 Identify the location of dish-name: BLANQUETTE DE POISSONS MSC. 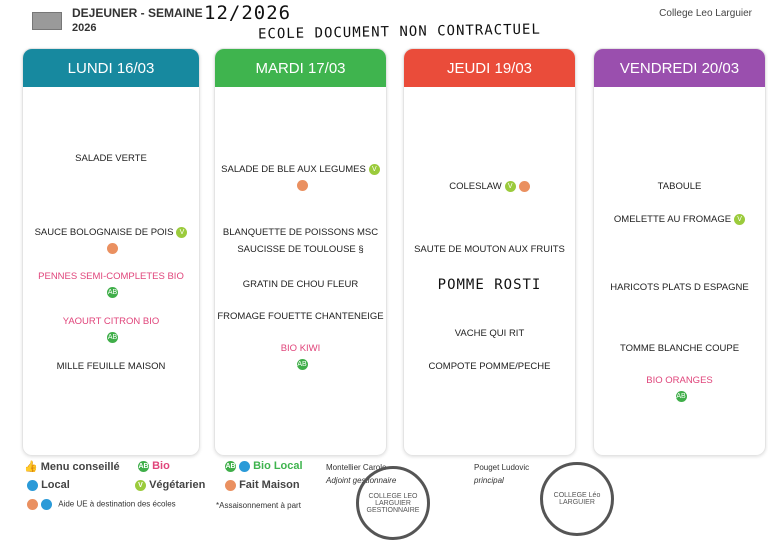
(300, 232).